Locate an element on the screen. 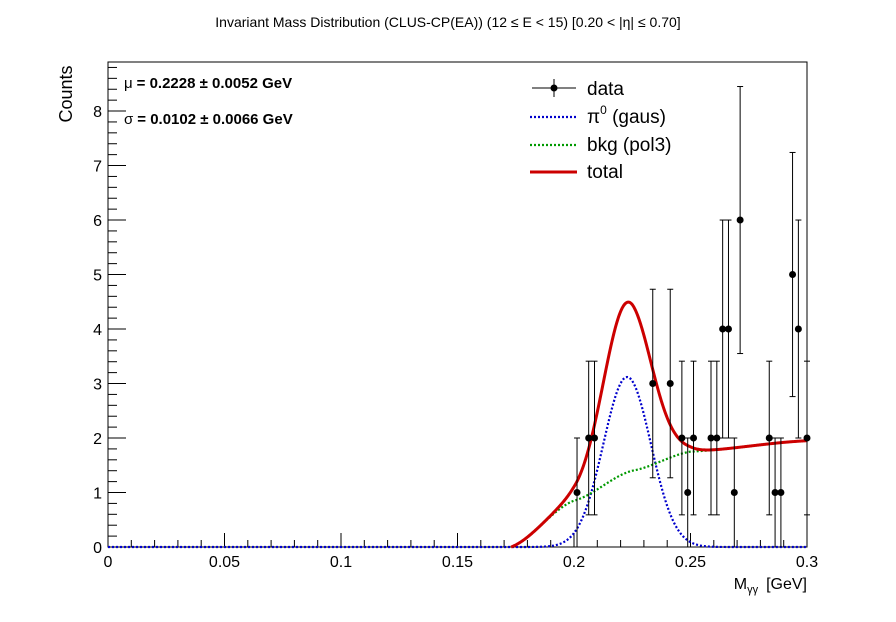  x-tick-label: 0.1 is located at coordinates (341, 562).